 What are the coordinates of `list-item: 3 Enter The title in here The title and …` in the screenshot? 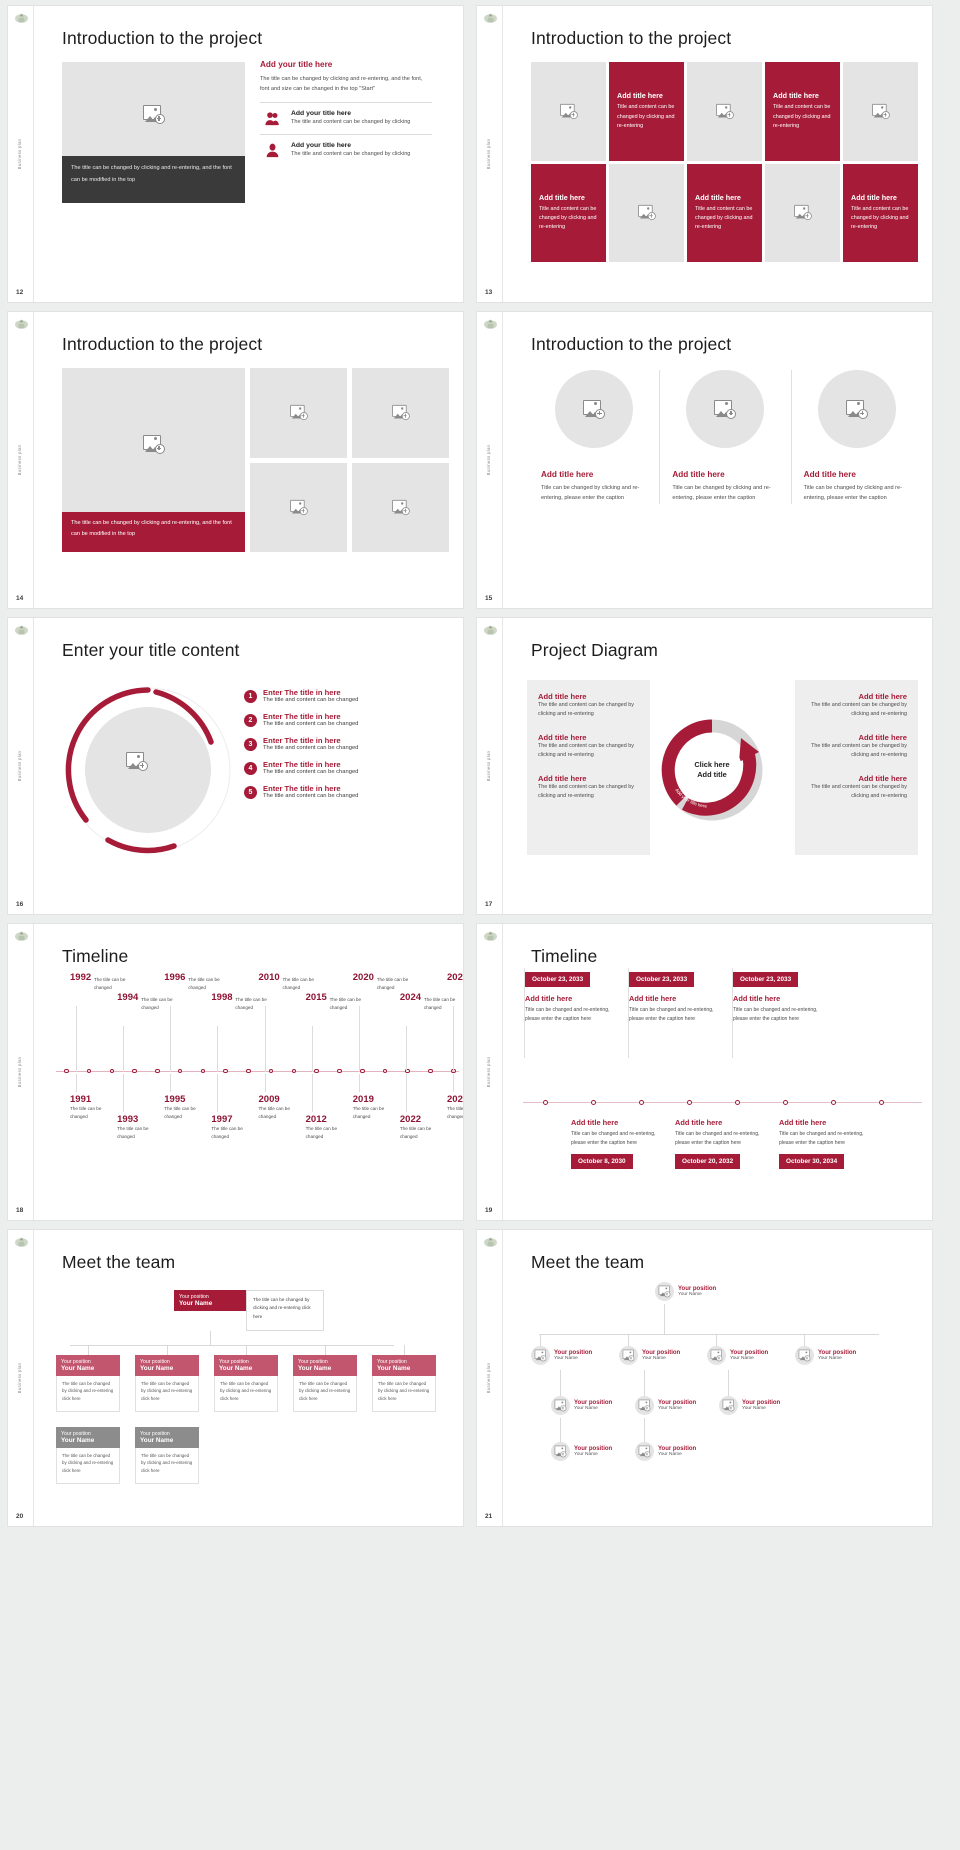 It's located at (348, 743).